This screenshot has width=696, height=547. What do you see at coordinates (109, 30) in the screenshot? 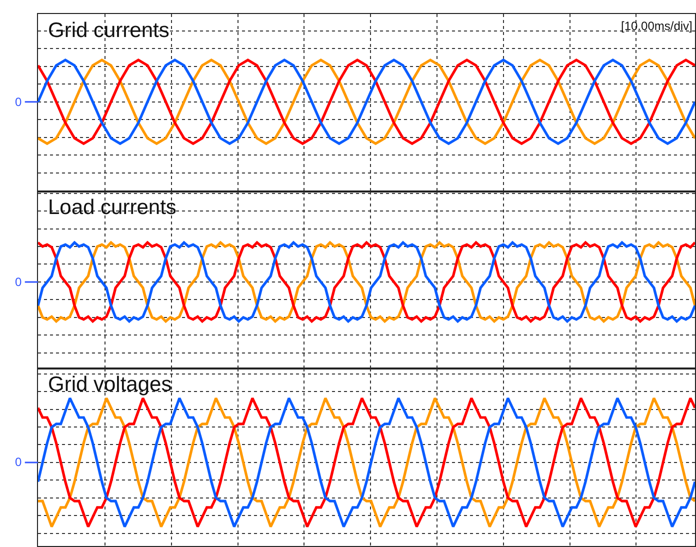
I see `chart-title: Grid currents` at bounding box center [109, 30].